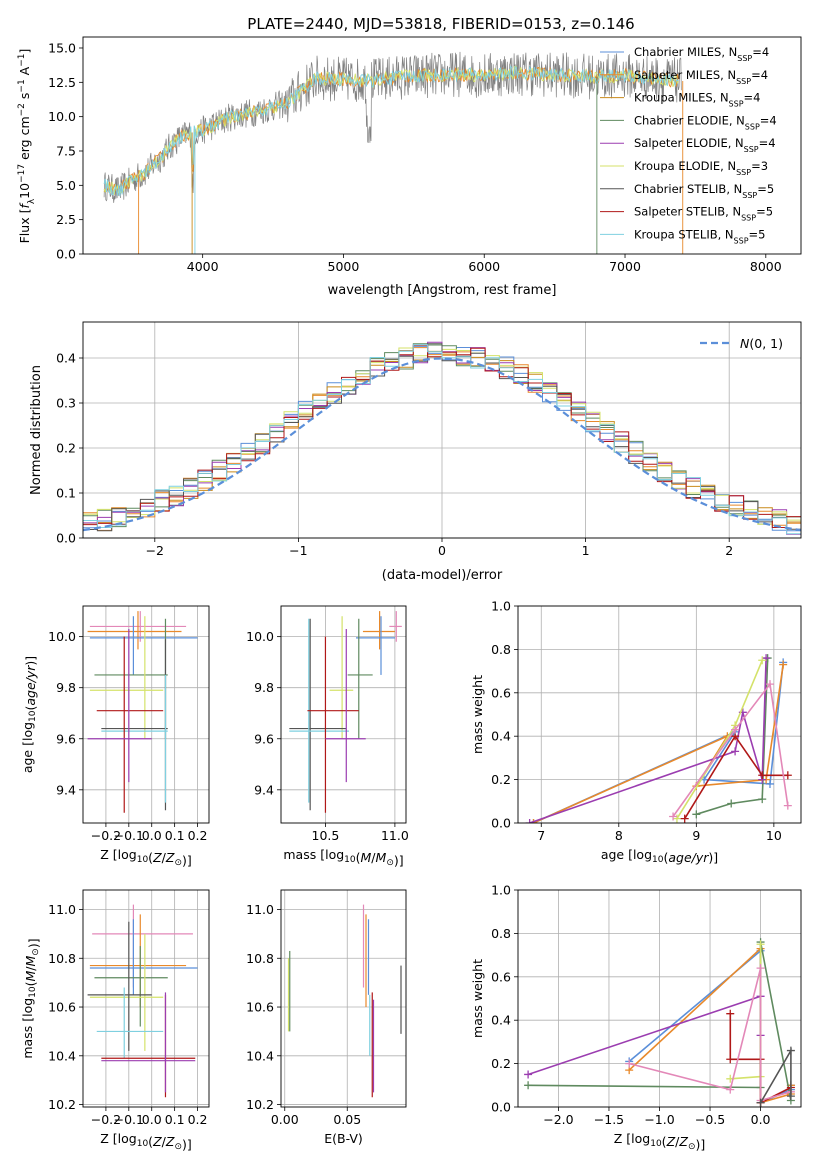  What do you see at coordinates (22, 109) in the screenshot?
I see `label-part: −2` at bounding box center [22, 109].